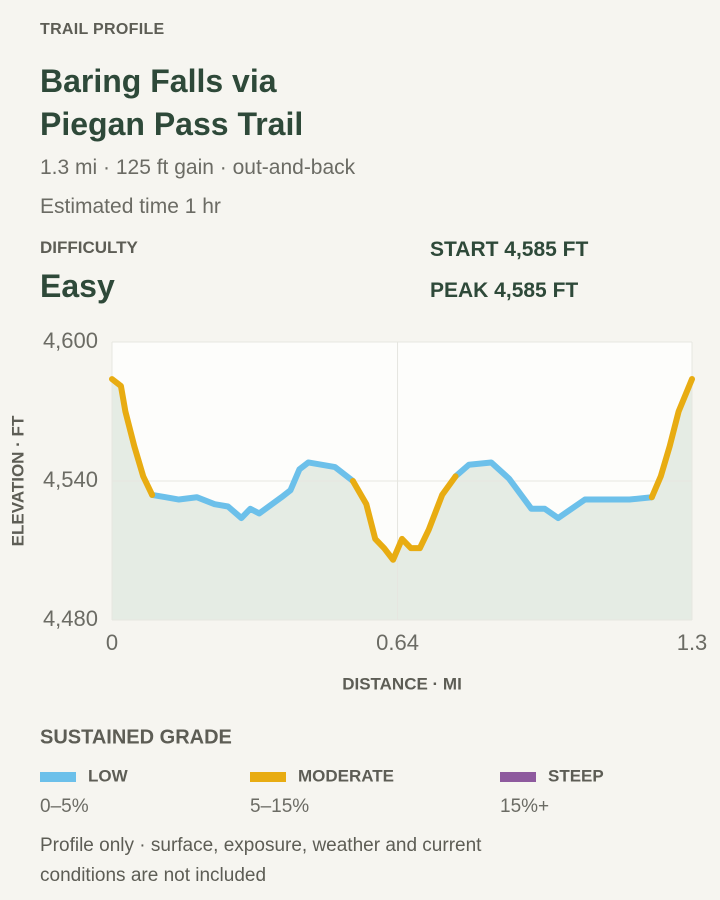  What do you see at coordinates (504, 290) in the screenshot?
I see `peak-elevation: PEAK 4,585 FT` at bounding box center [504, 290].